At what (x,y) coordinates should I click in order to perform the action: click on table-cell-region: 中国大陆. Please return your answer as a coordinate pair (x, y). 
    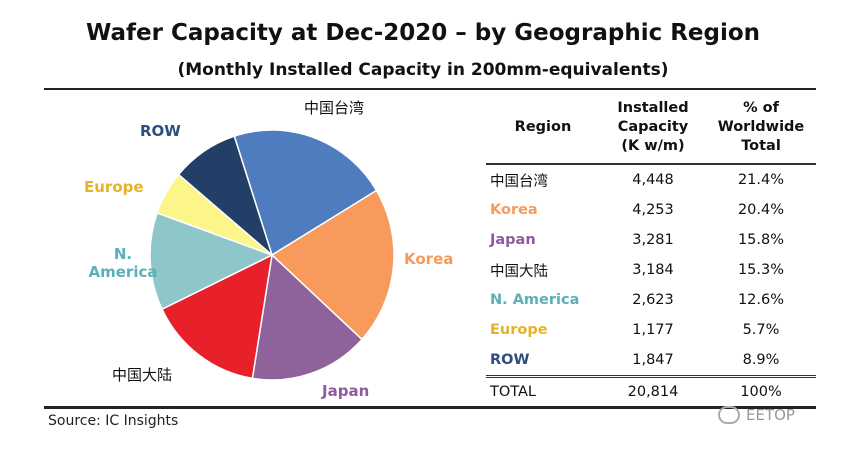
    Looking at the image, I should click on (519, 271).